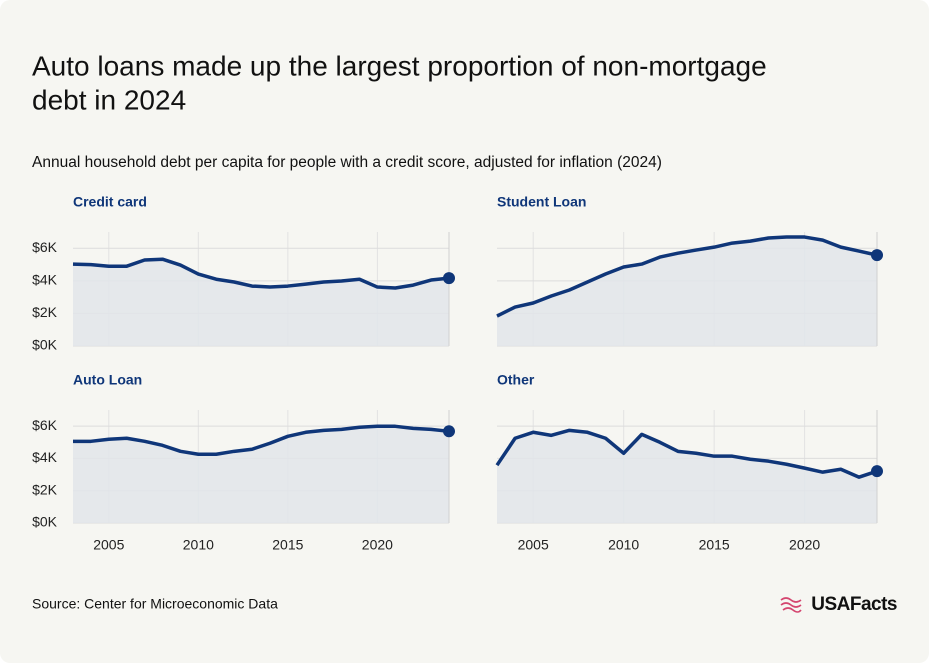 The image size is (929, 663). What do you see at coordinates (107, 380) in the screenshot?
I see `panel-title: Auto Loan` at bounding box center [107, 380].